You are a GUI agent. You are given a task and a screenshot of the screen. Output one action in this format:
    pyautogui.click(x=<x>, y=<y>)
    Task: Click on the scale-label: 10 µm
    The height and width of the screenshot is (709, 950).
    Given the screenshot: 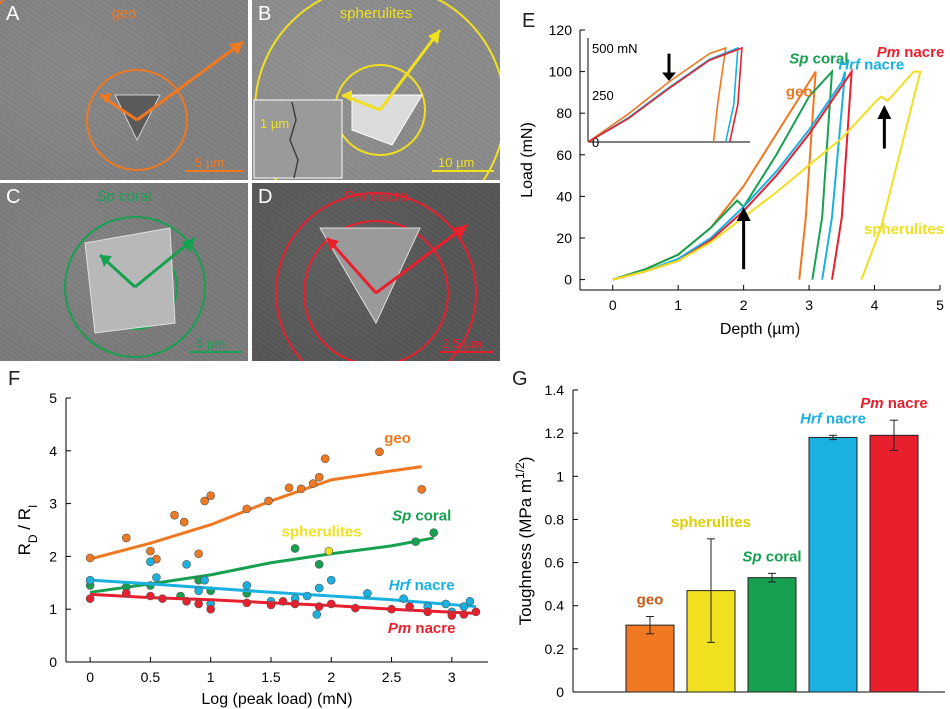 What is the action you would take?
    pyautogui.click(x=456, y=162)
    